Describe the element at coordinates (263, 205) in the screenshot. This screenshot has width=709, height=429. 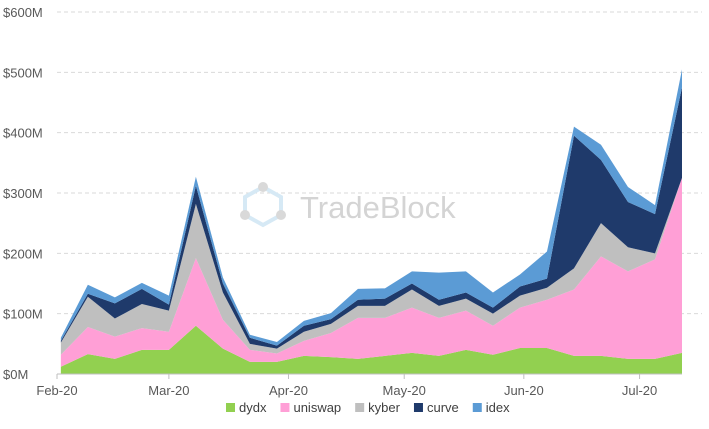
I see `tradeblock-logo-icon` at that location.